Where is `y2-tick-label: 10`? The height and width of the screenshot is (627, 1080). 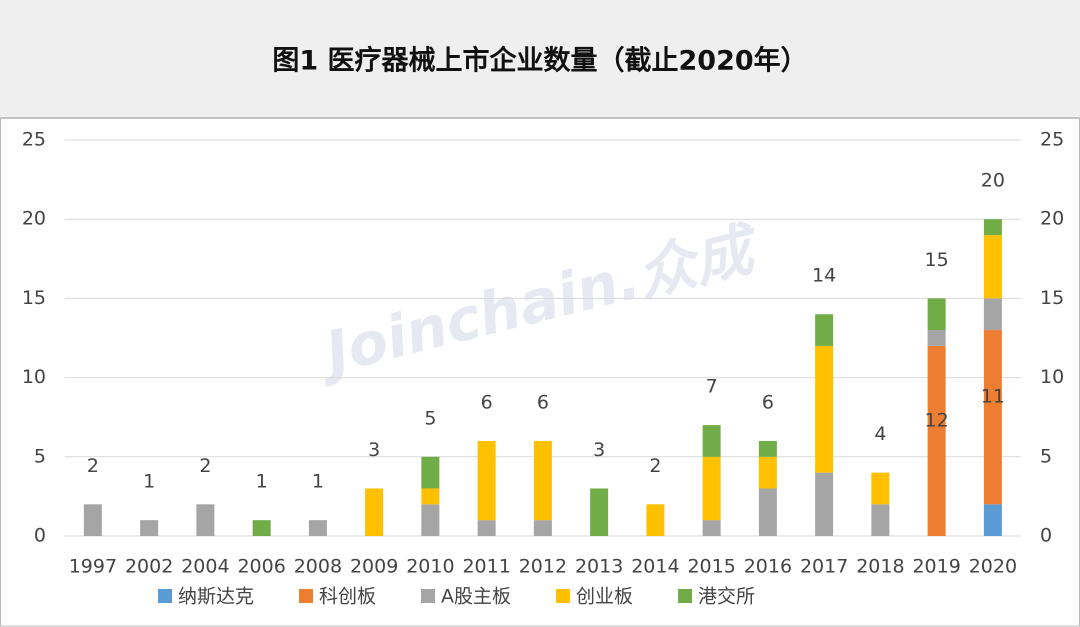 y2-tick-label: 10 is located at coordinates (1052, 377).